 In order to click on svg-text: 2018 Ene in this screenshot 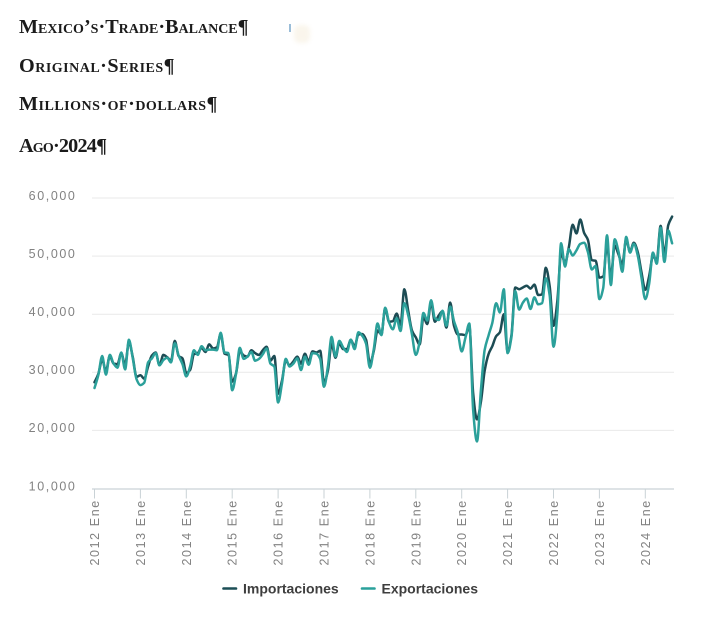, I will do `click(370, 532)`.